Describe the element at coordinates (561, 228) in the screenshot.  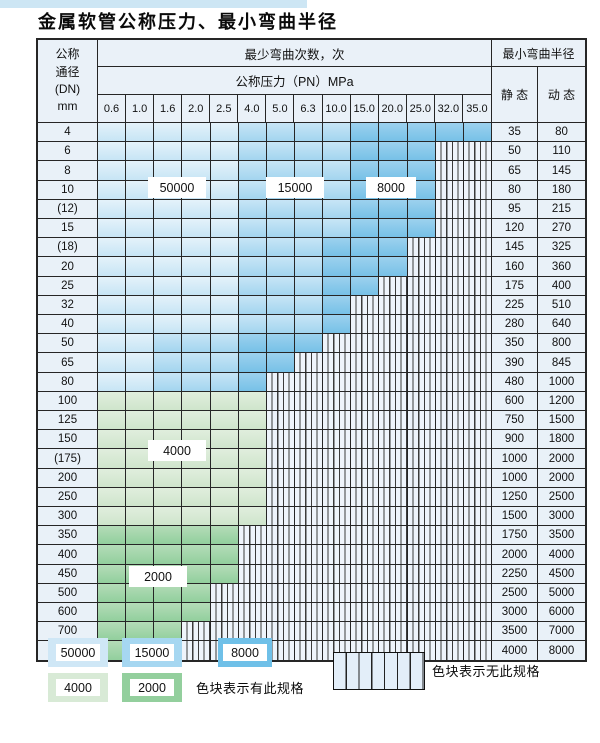
I see `dynamic-radius-cell: 270` at that location.